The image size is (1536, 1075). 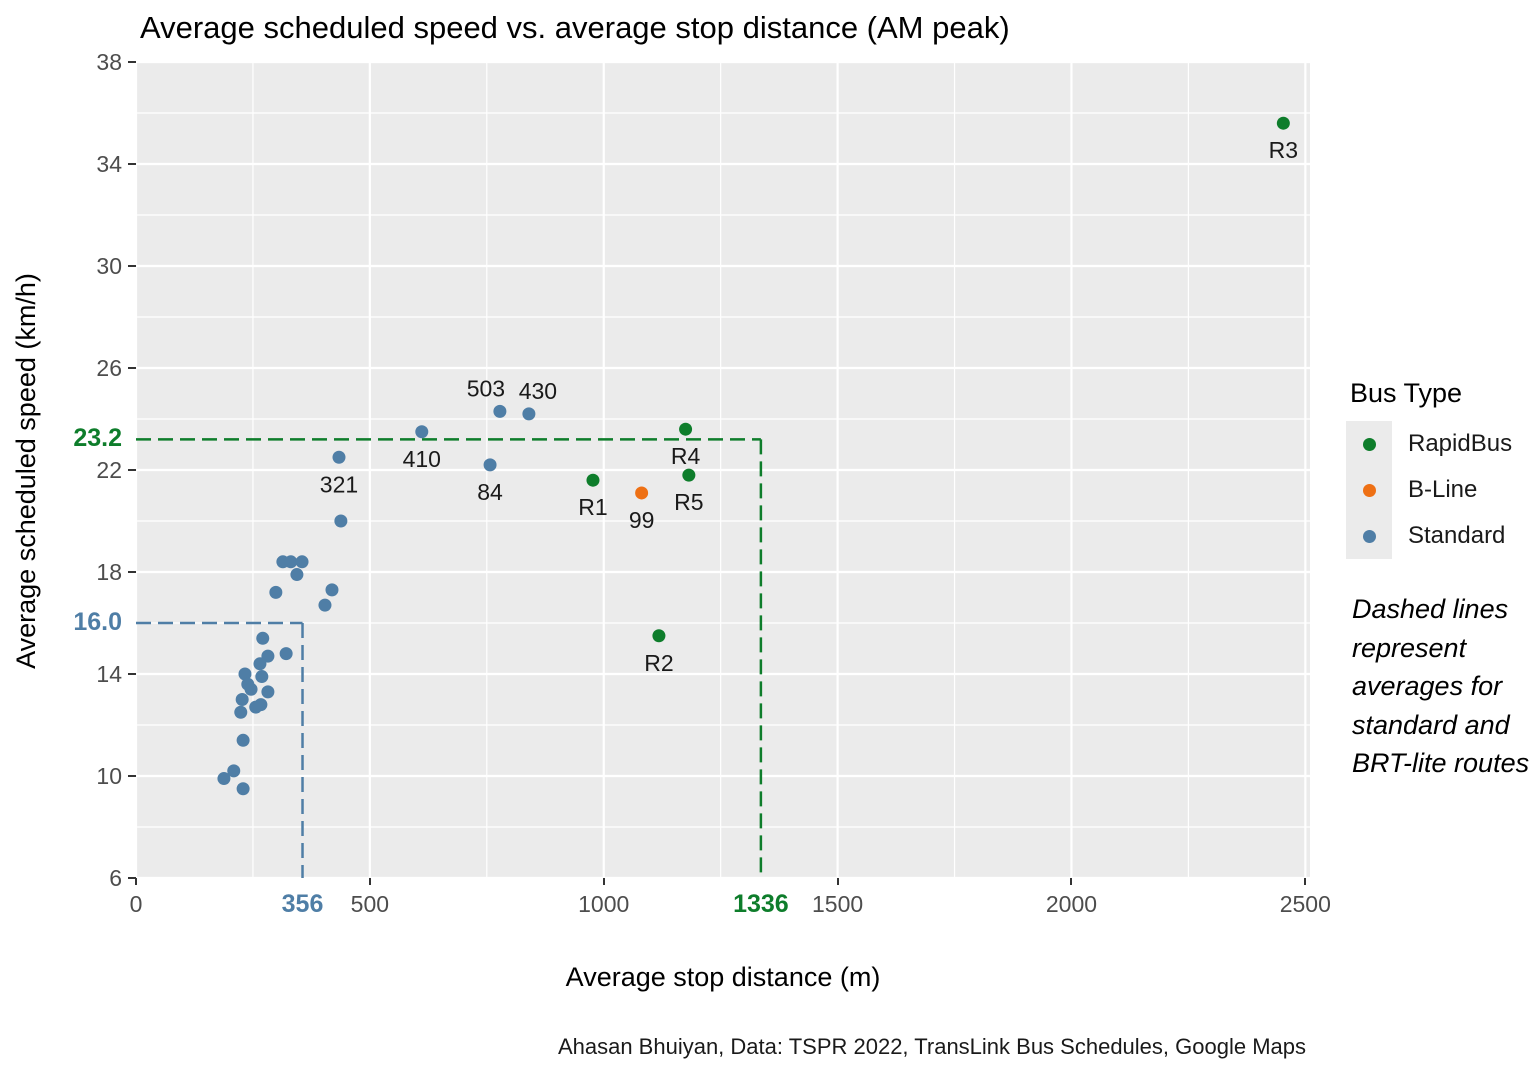 What do you see at coordinates (1443, 489) in the screenshot?
I see `legend-item-label: B-Line` at bounding box center [1443, 489].